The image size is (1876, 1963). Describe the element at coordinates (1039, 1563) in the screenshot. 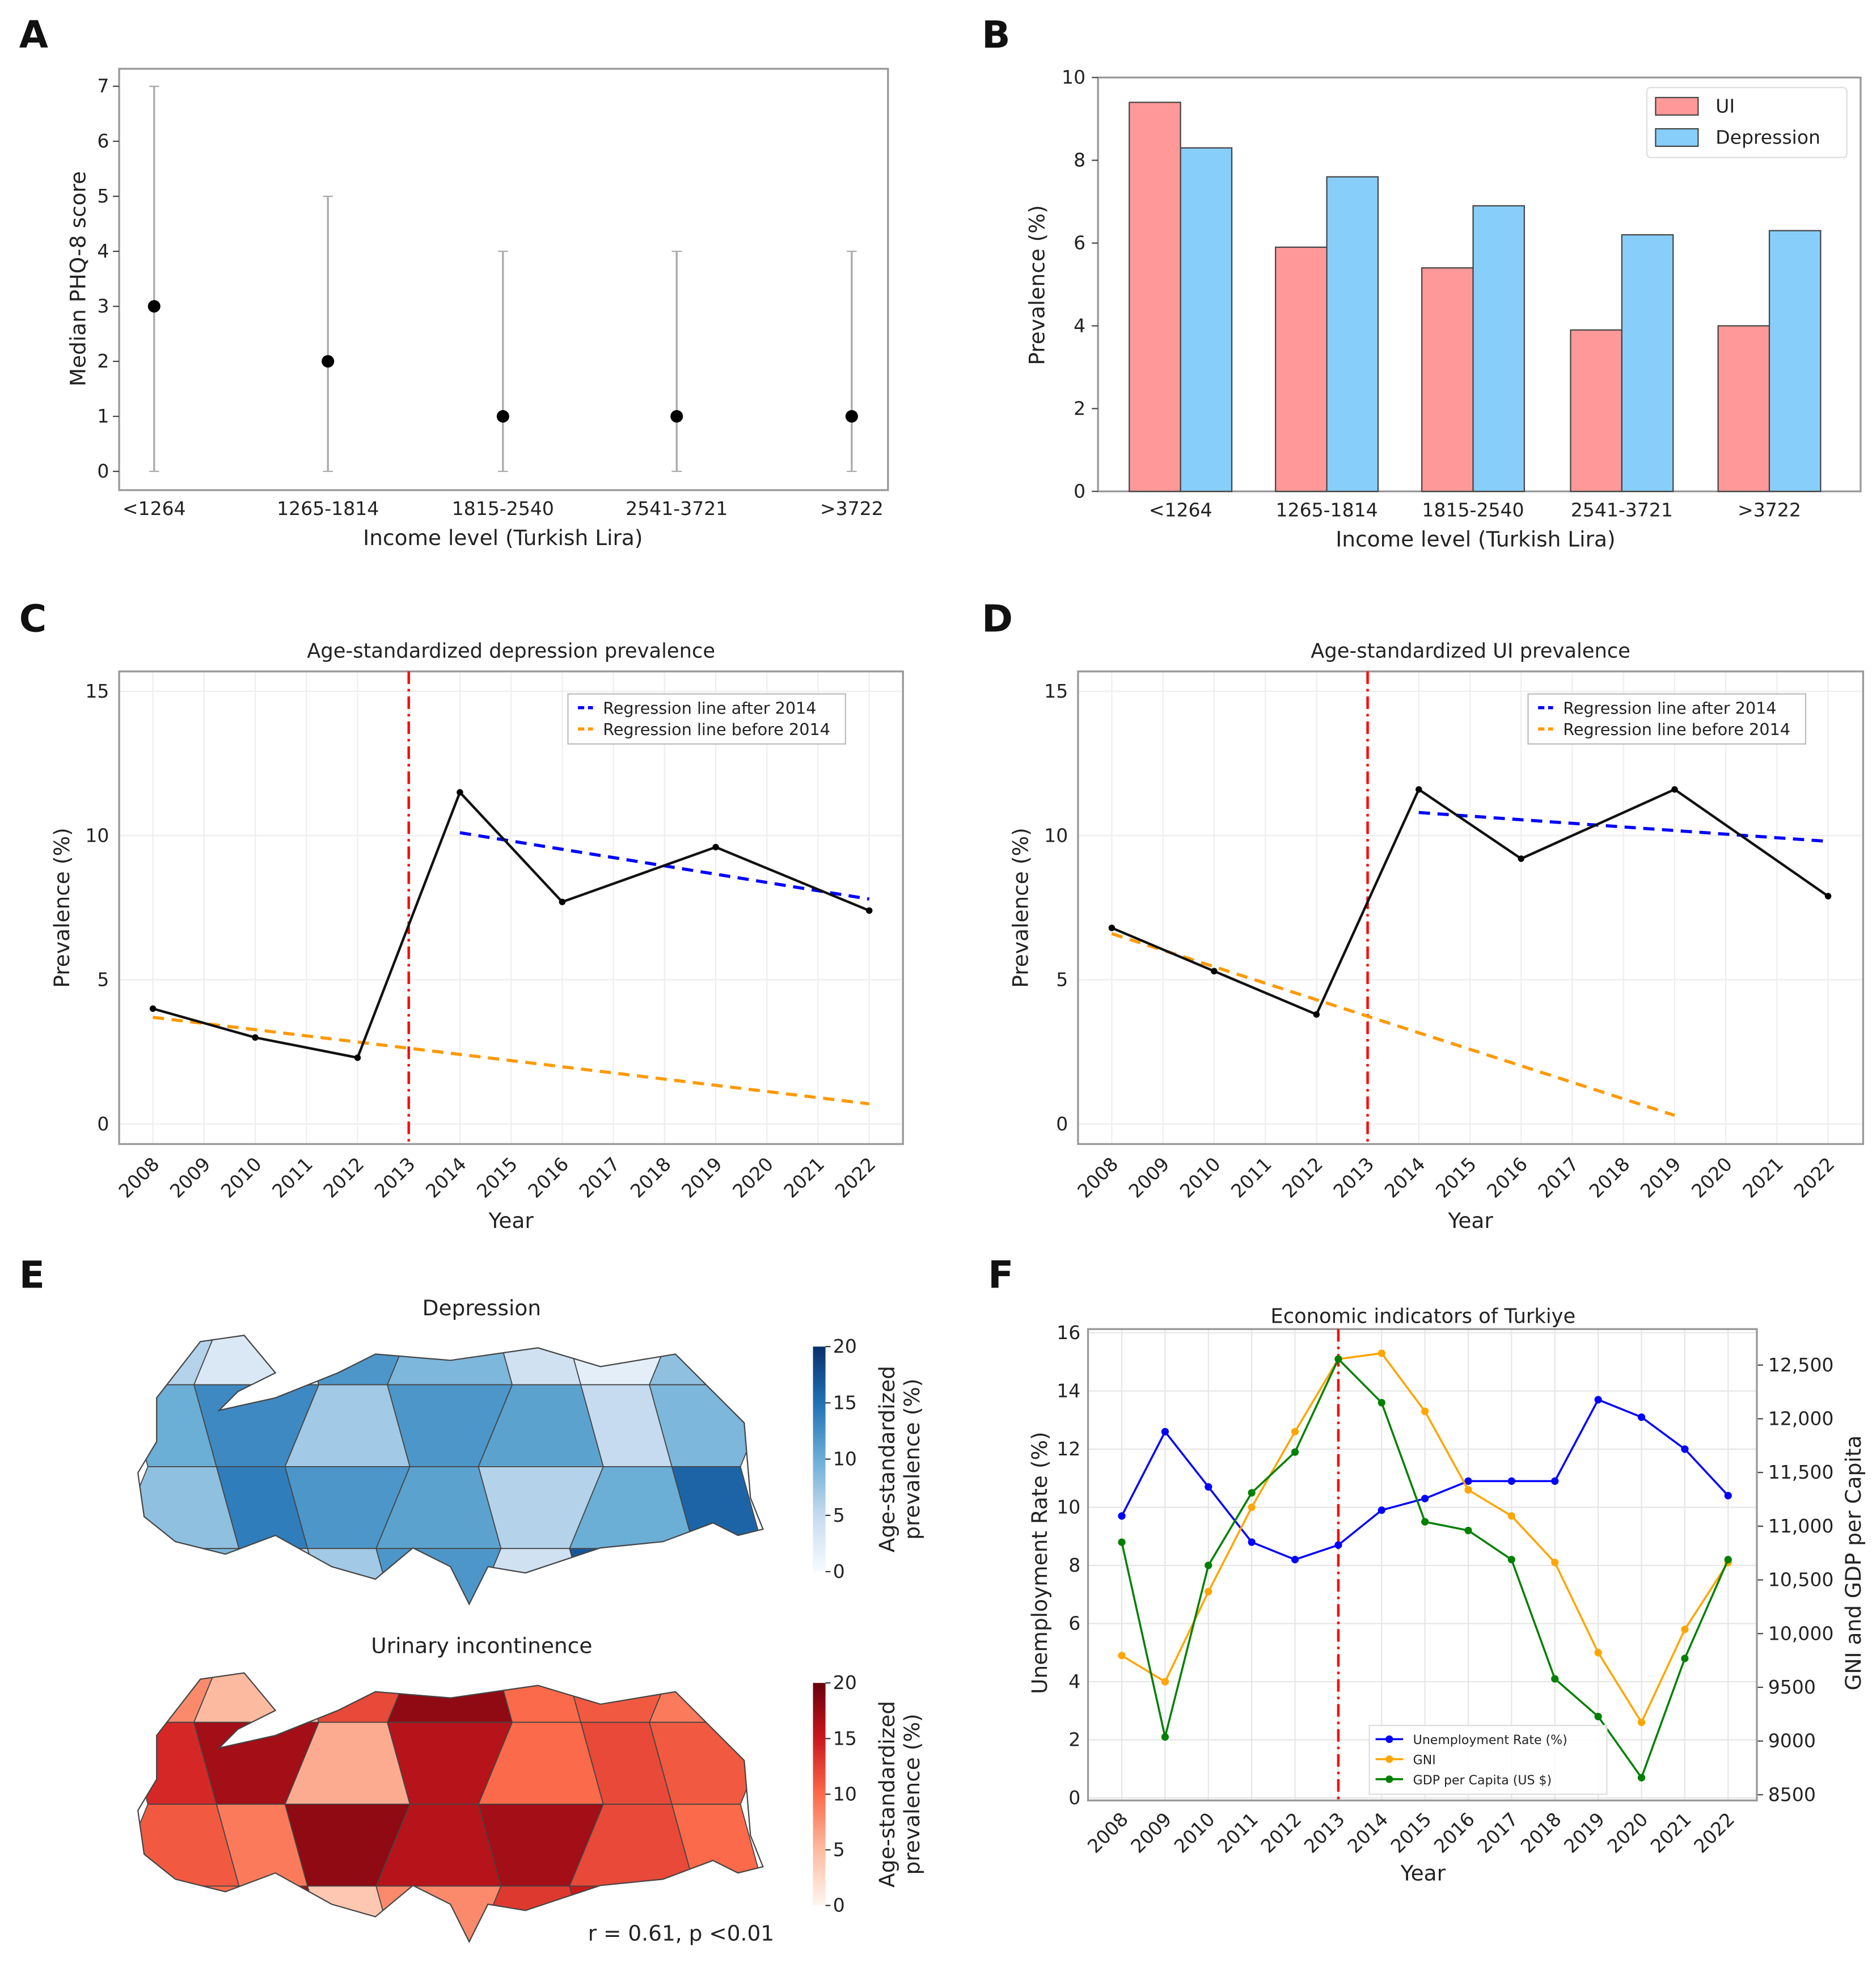

I see `y-axis-label: Unemployment Rate (%)` at that location.